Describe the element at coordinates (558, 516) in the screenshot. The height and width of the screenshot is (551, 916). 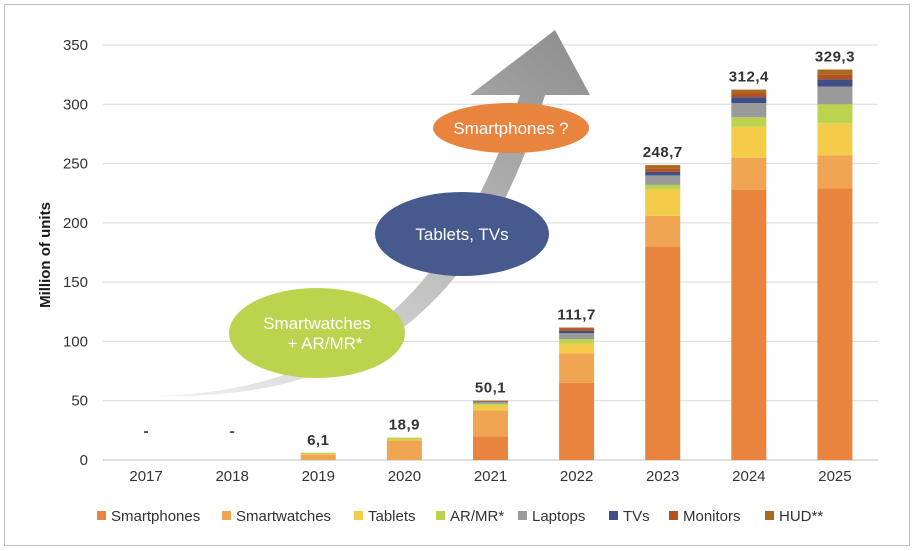
I see `legend-label: Laptops` at that location.